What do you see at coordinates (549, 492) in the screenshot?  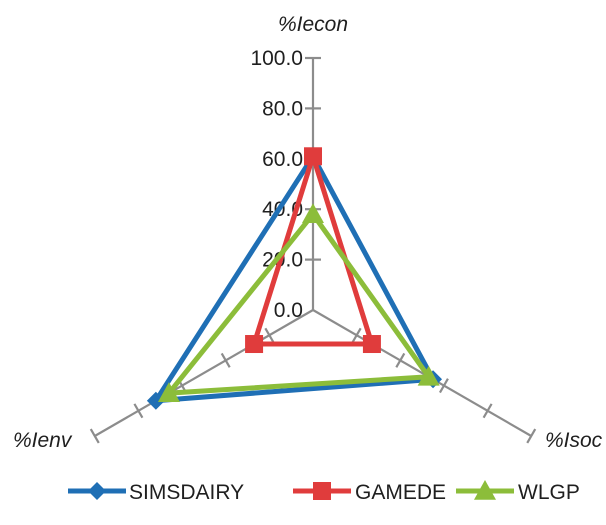 I see `legend-label: WLGP` at bounding box center [549, 492].